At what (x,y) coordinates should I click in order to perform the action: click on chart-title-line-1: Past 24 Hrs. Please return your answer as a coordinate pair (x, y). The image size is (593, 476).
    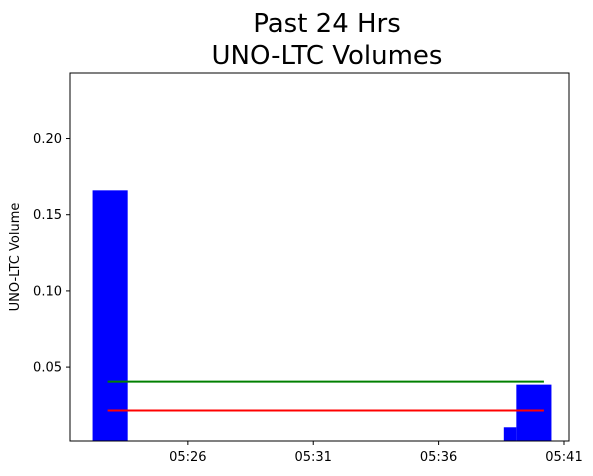
    Looking at the image, I should click on (327, 24).